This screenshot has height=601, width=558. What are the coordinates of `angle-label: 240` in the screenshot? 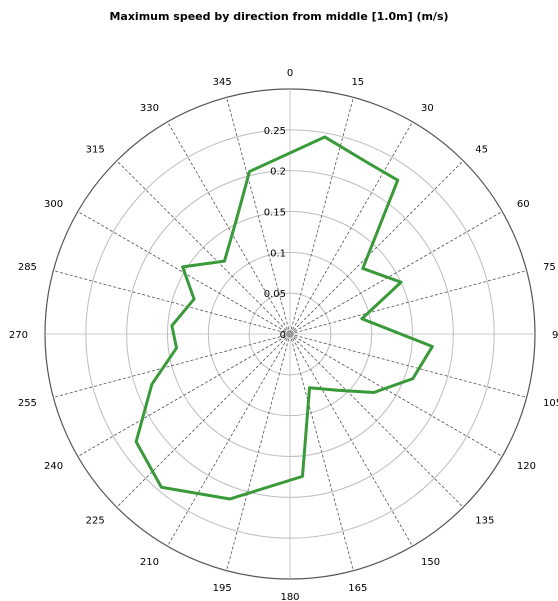 It's located at (53, 466).